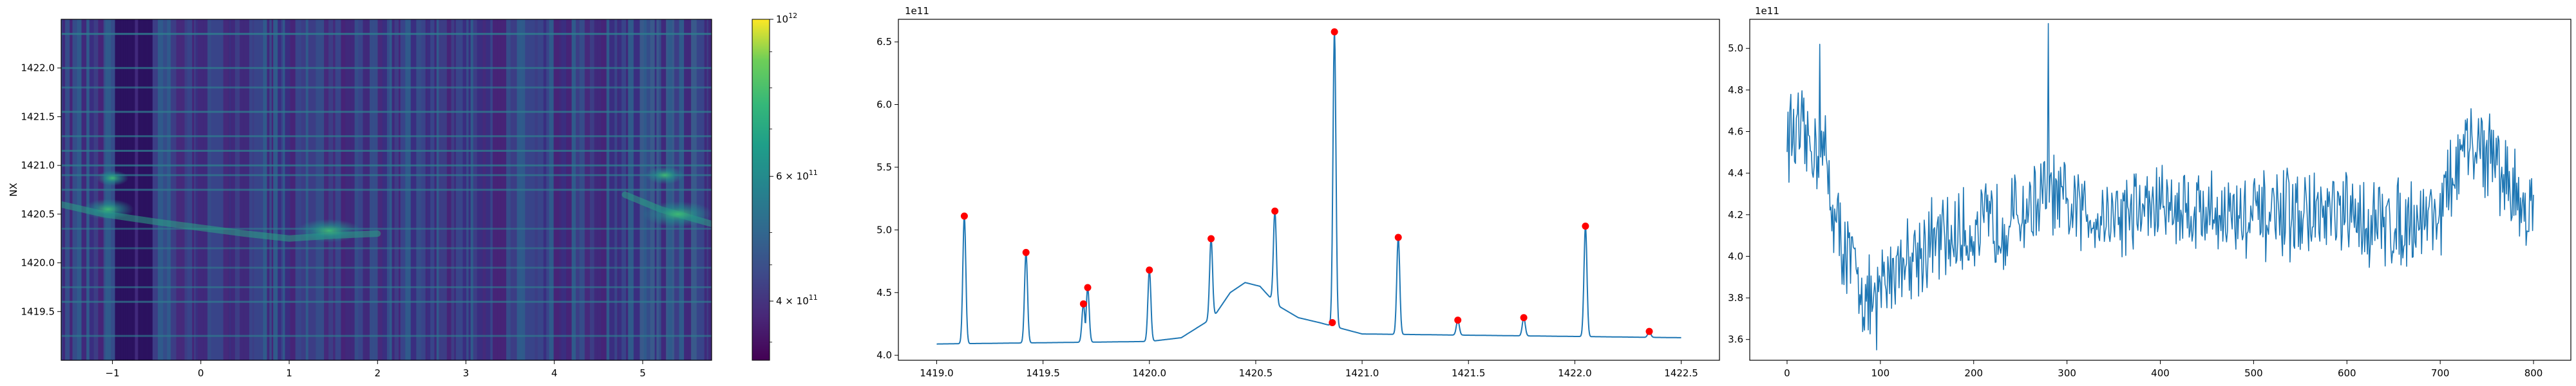  What do you see at coordinates (884, 42) in the screenshot?
I see `peaks-y-tick-label: 6.5` at bounding box center [884, 42].